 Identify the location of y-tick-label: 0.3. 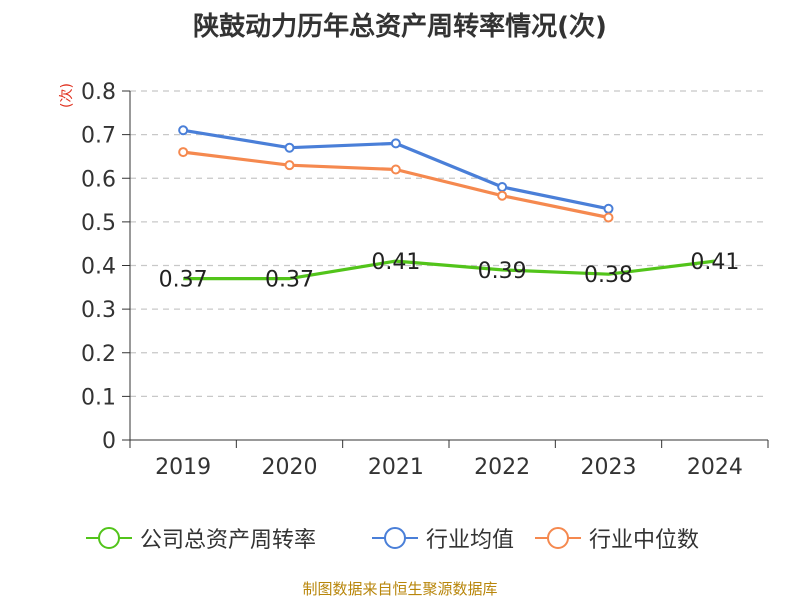
(98, 310).